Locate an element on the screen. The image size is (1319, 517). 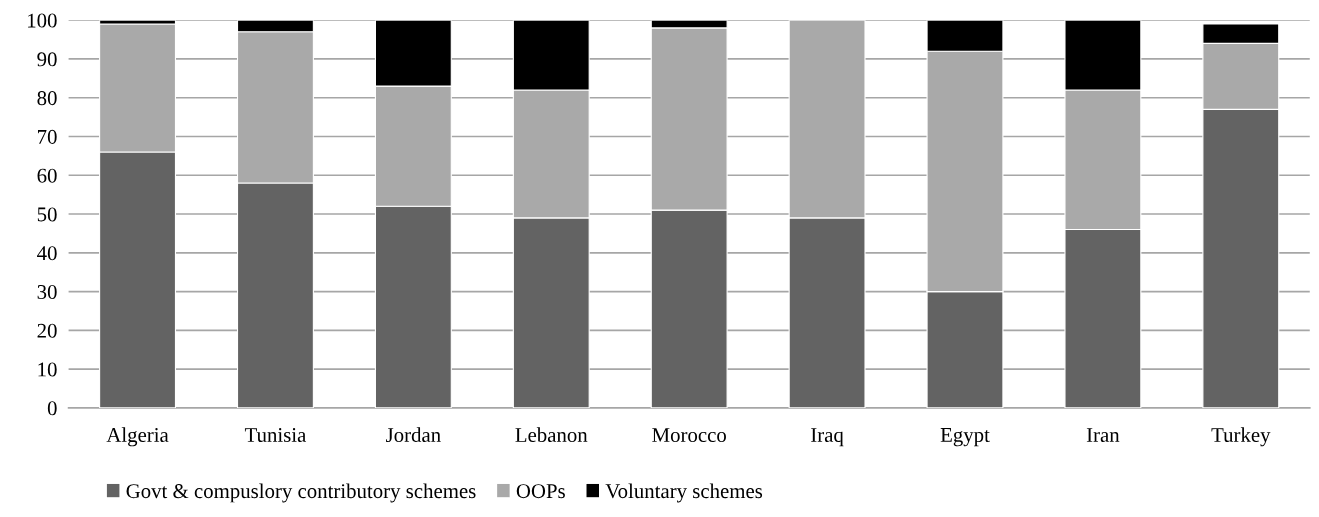
y-tick-label: 70 is located at coordinates (47, 136).